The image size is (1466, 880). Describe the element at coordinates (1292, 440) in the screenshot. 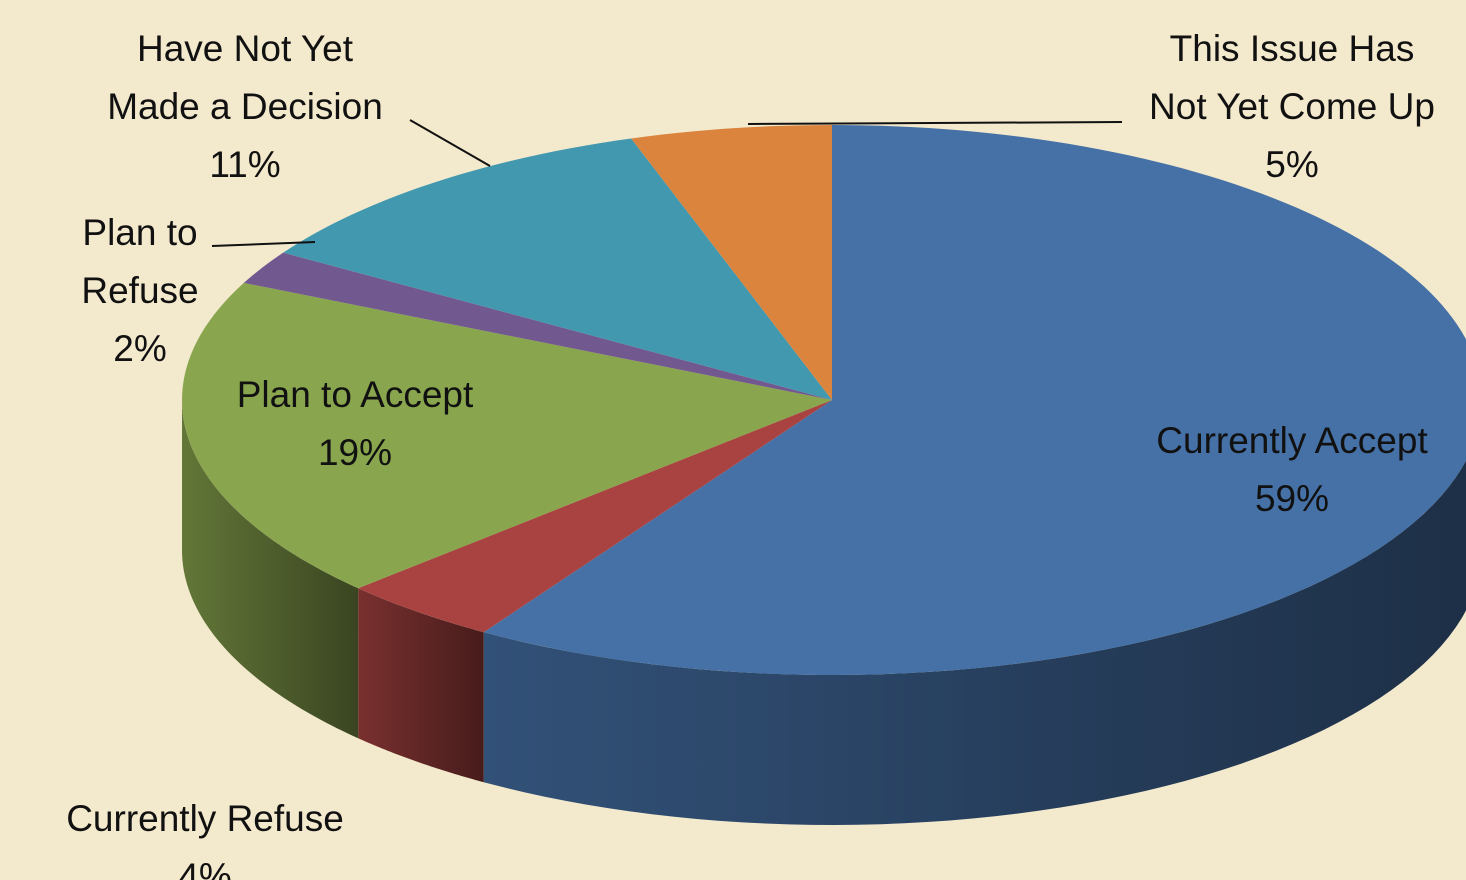

I see `category-label: Currently Accept` at that location.